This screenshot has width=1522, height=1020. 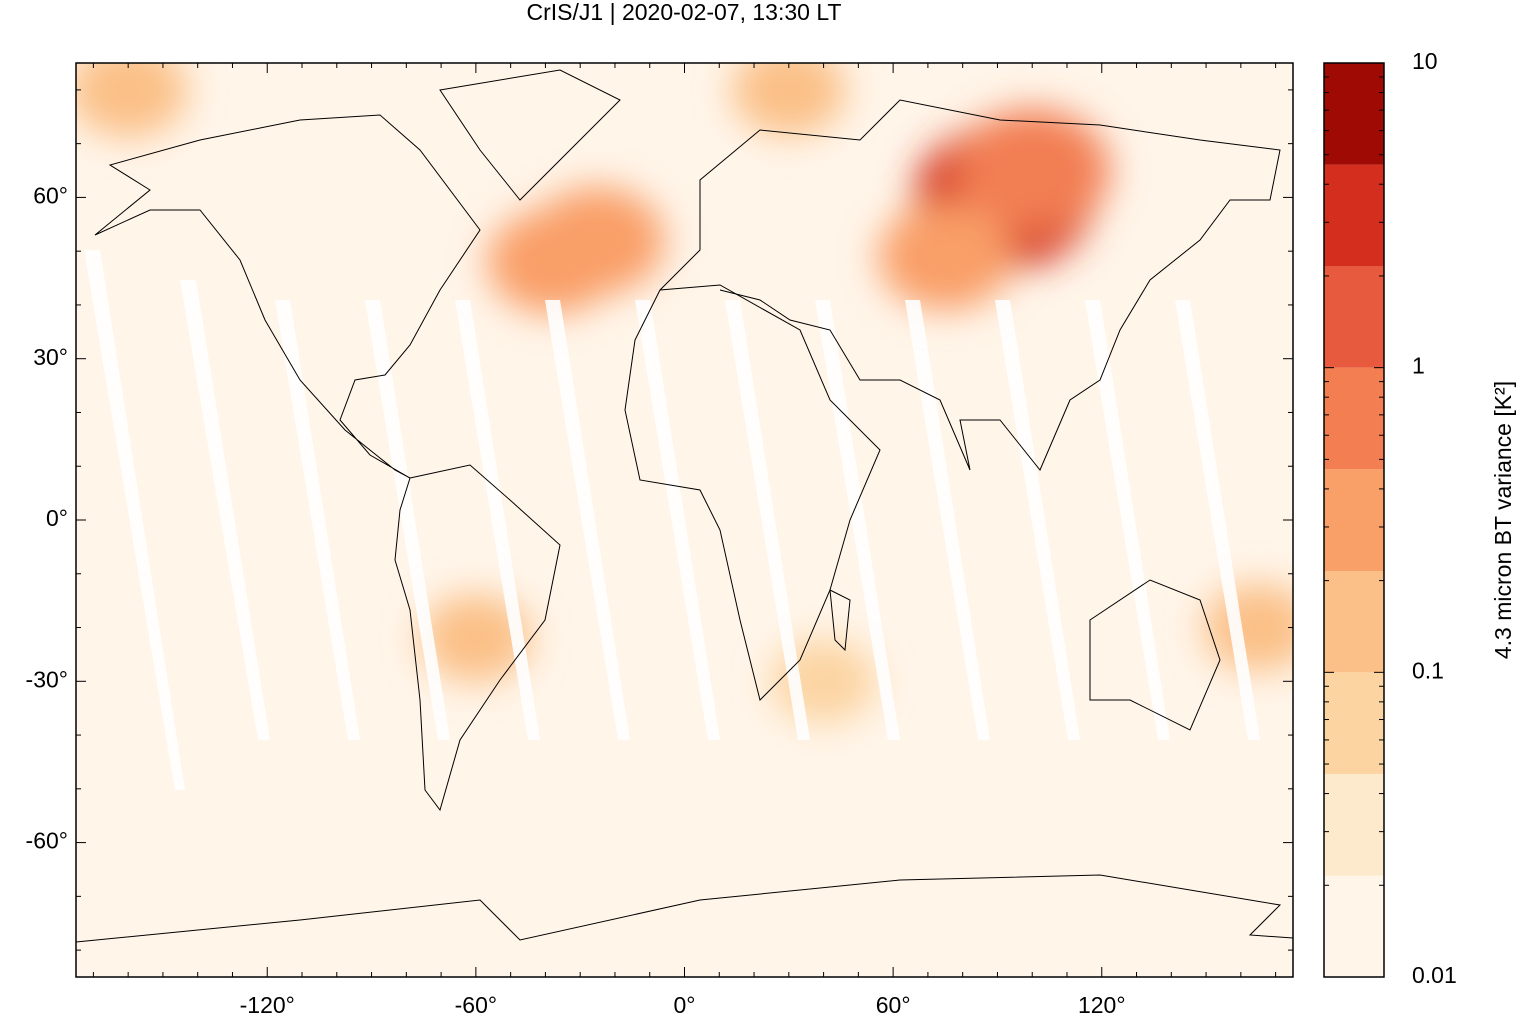 I want to click on colorbar-tick-label: 0.01, so click(x=1434, y=975).